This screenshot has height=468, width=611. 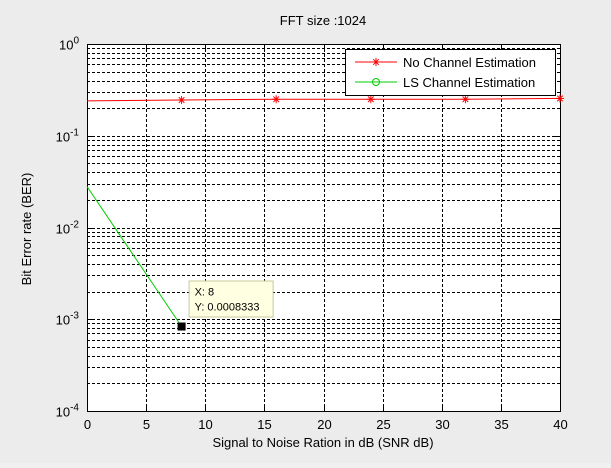 What do you see at coordinates (68, 319) in the screenshot?
I see `y-tick-label: 10⁻³` at bounding box center [68, 319].